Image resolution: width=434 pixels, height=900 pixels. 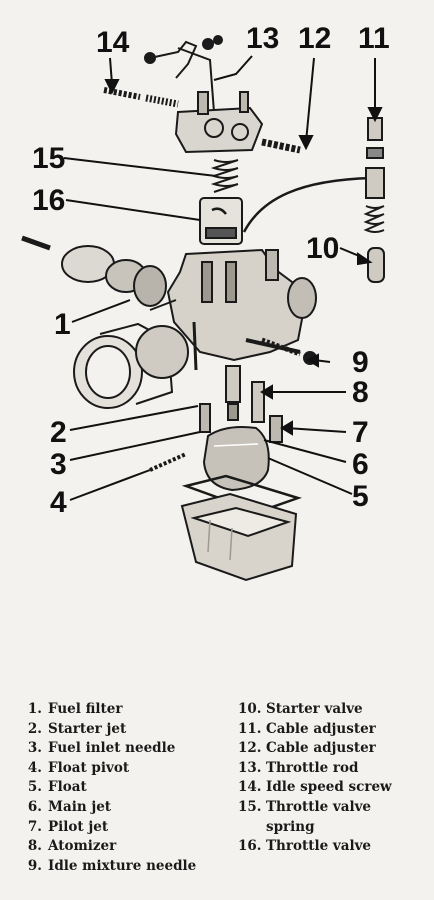 I want to click on intake-sleeve-part, so click(x=135, y=365).